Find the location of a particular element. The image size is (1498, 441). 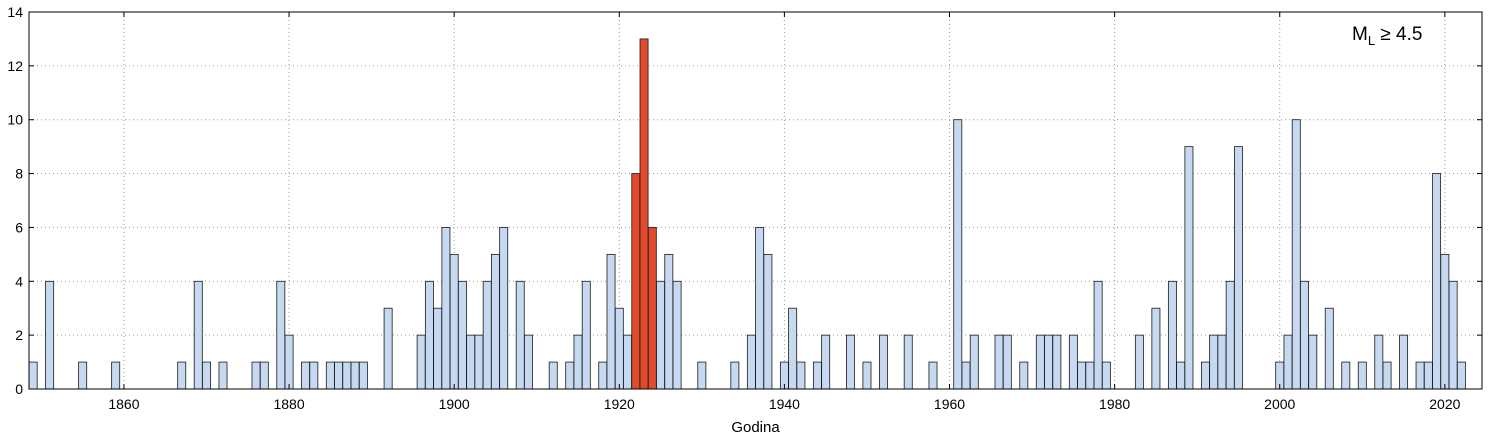

y-tick-label: 4 is located at coordinates (19, 281).